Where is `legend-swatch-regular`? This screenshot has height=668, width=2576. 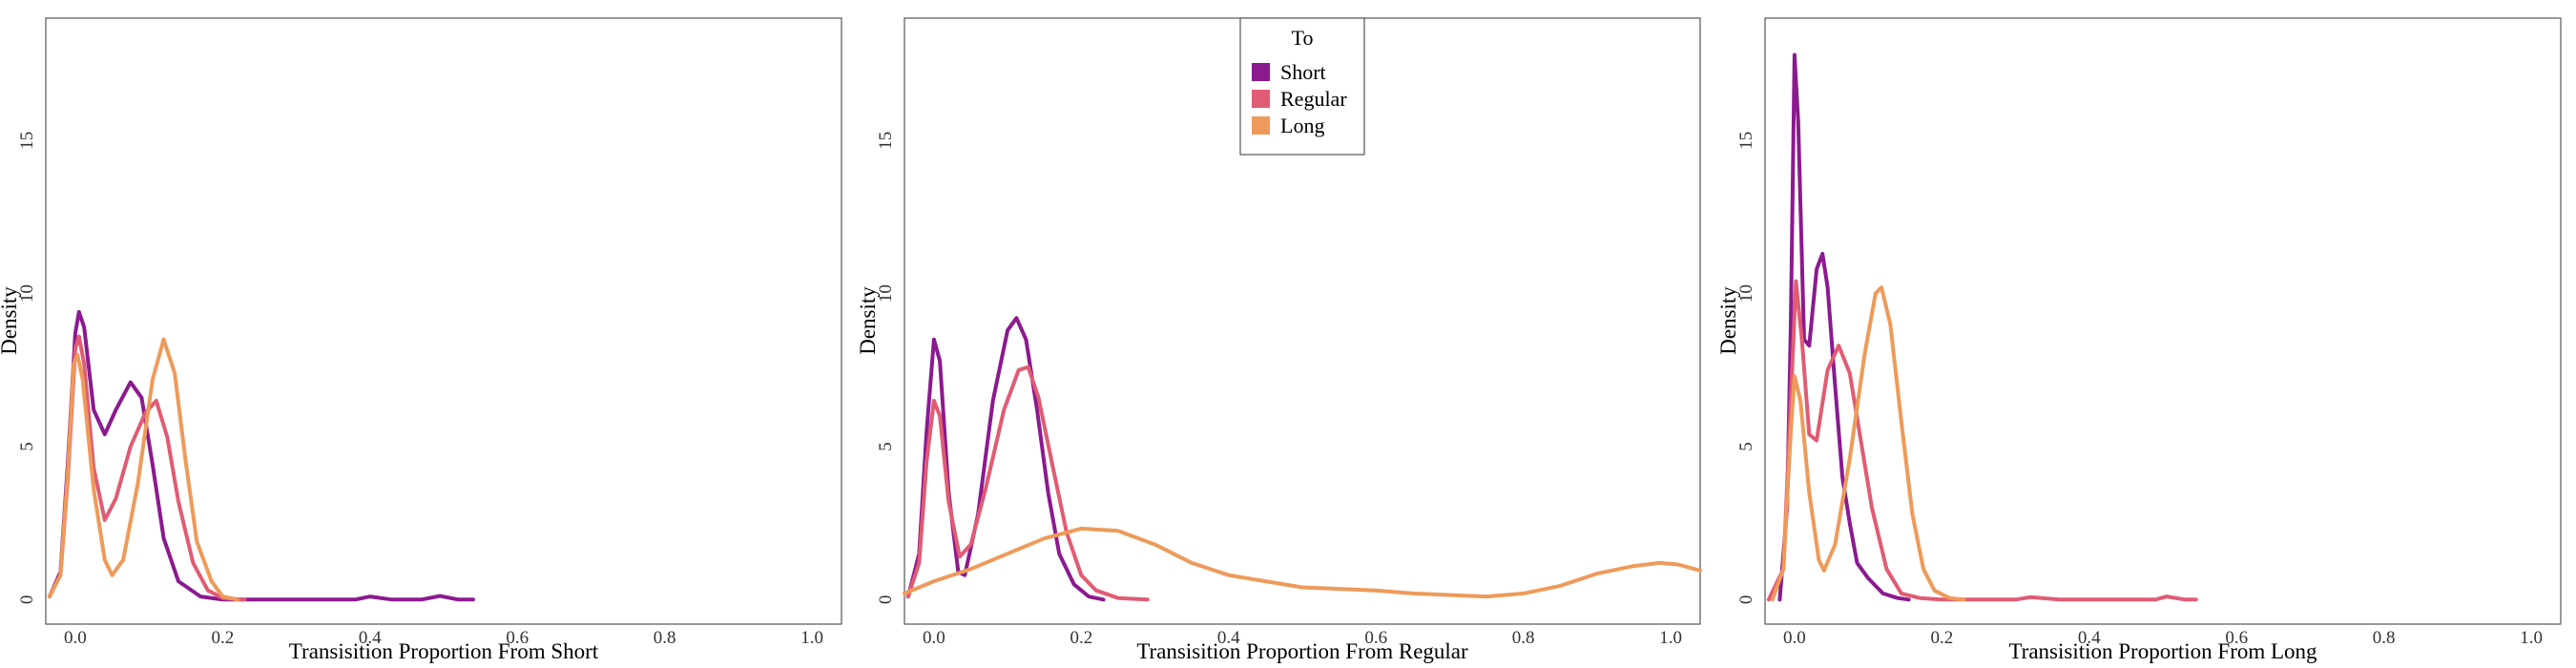
legend-swatch-regular is located at coordinates (1261, 99).